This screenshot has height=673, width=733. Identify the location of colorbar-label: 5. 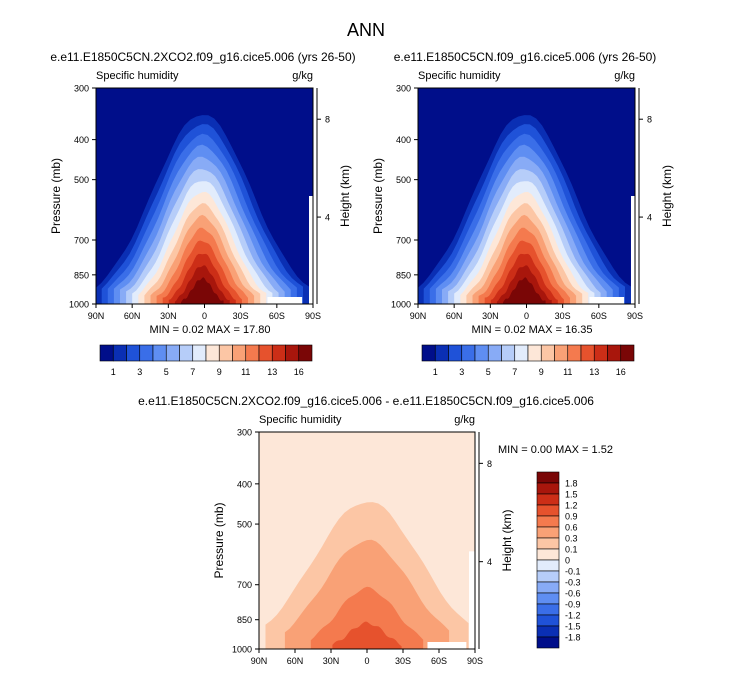
(488, 372).